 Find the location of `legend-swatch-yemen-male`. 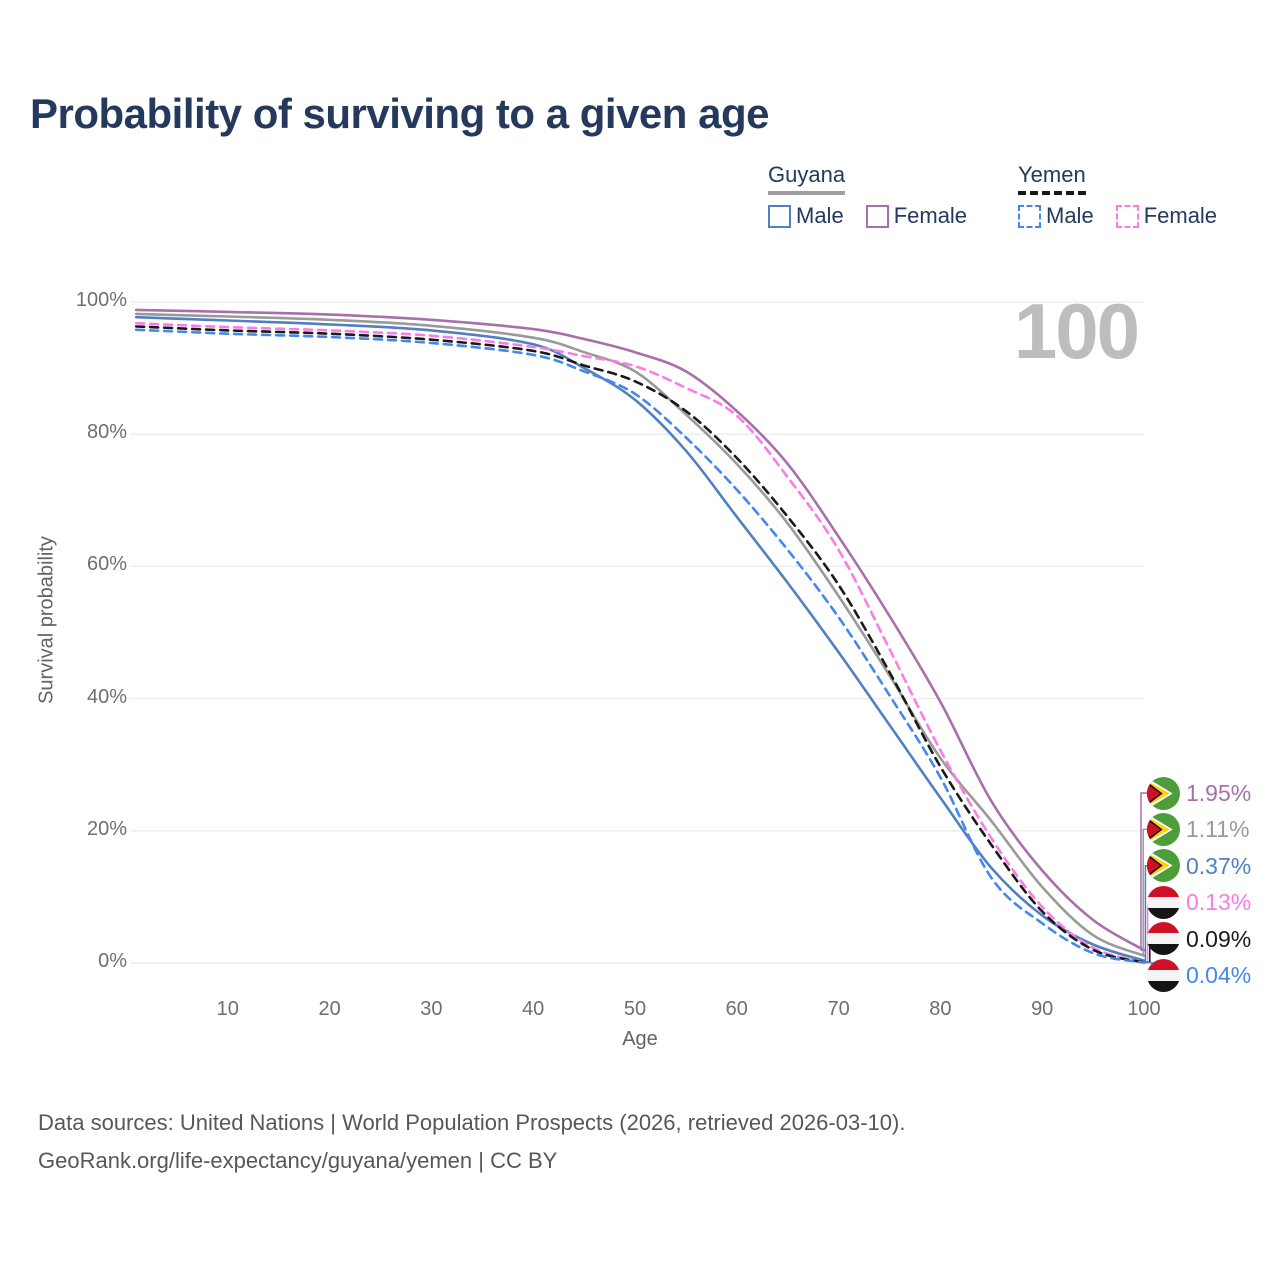

legend-swatch-yemen-male is located at coordinates (1029, 216).